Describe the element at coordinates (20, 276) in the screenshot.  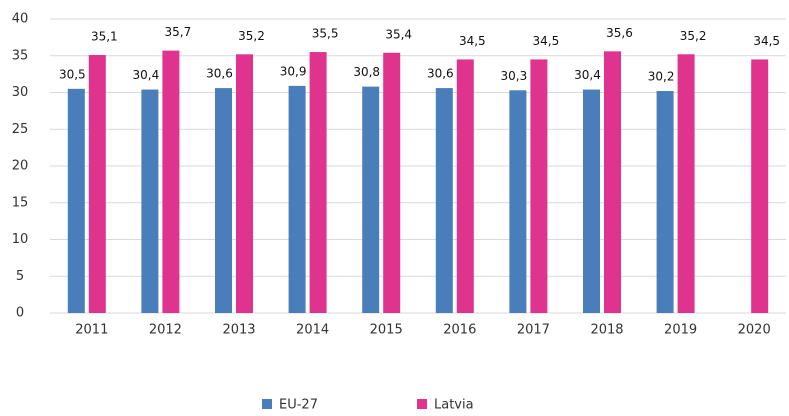
I see `y-tick-label: 5` at that location.